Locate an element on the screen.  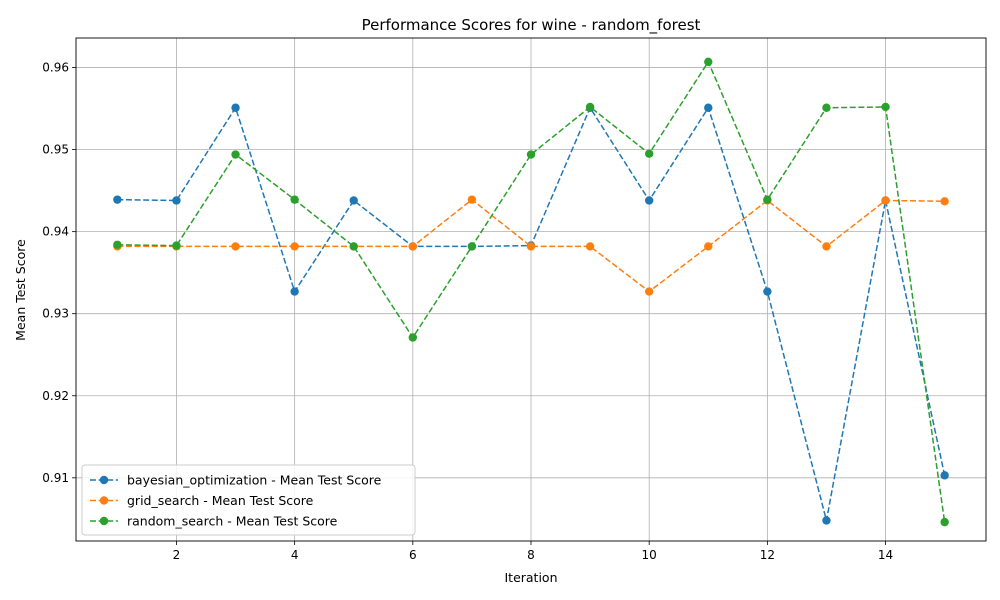
x-tick-label: 12 is located at coordinates (767, 555).